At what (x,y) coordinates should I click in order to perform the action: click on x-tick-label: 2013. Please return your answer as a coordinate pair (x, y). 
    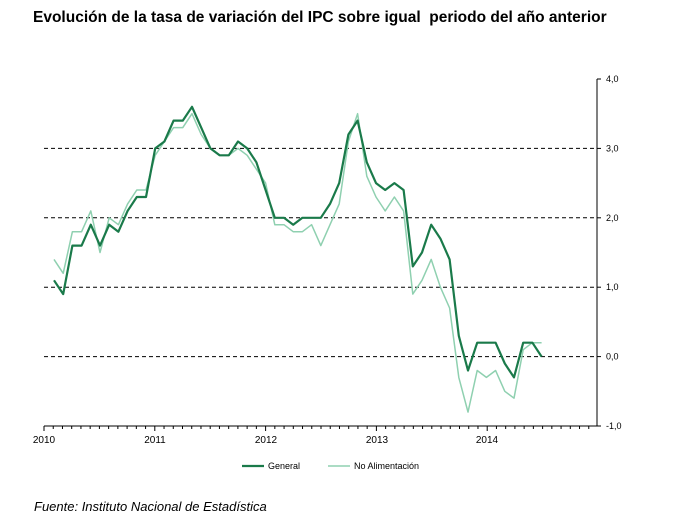
    Looking at the image, I should click on (377, 440).